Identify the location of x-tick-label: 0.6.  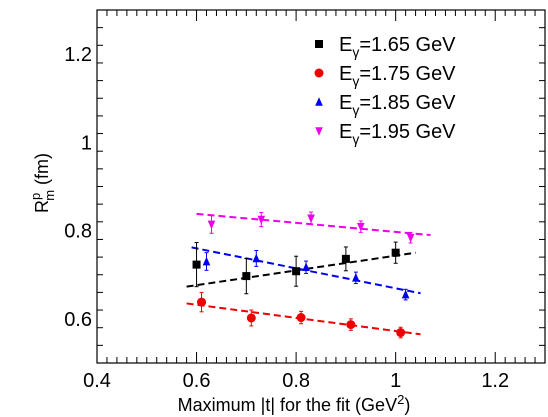
(197, 381).